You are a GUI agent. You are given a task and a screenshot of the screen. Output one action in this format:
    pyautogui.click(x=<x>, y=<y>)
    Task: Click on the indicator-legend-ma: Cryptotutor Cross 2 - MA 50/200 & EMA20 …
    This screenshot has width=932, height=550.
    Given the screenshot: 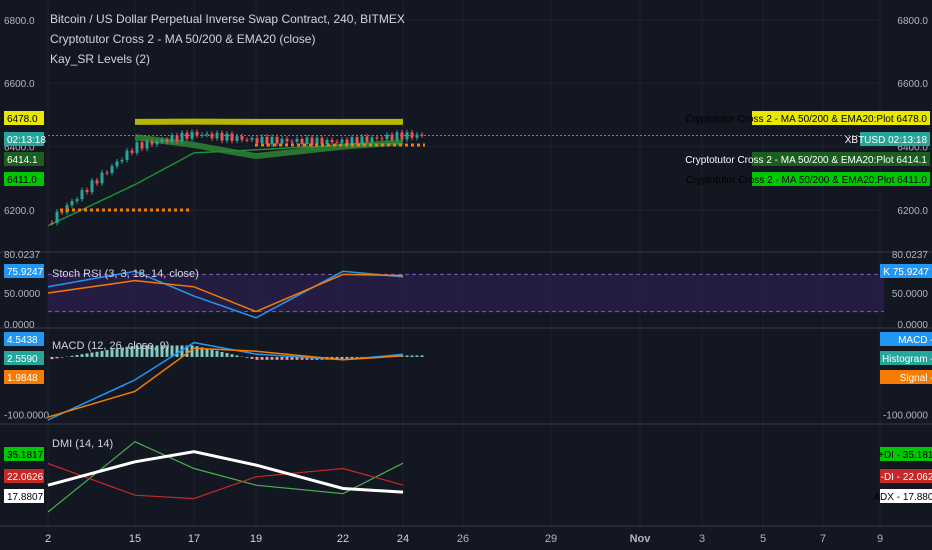 What is the action you would take?
    pyautogui.click(x=183, y=39)
    